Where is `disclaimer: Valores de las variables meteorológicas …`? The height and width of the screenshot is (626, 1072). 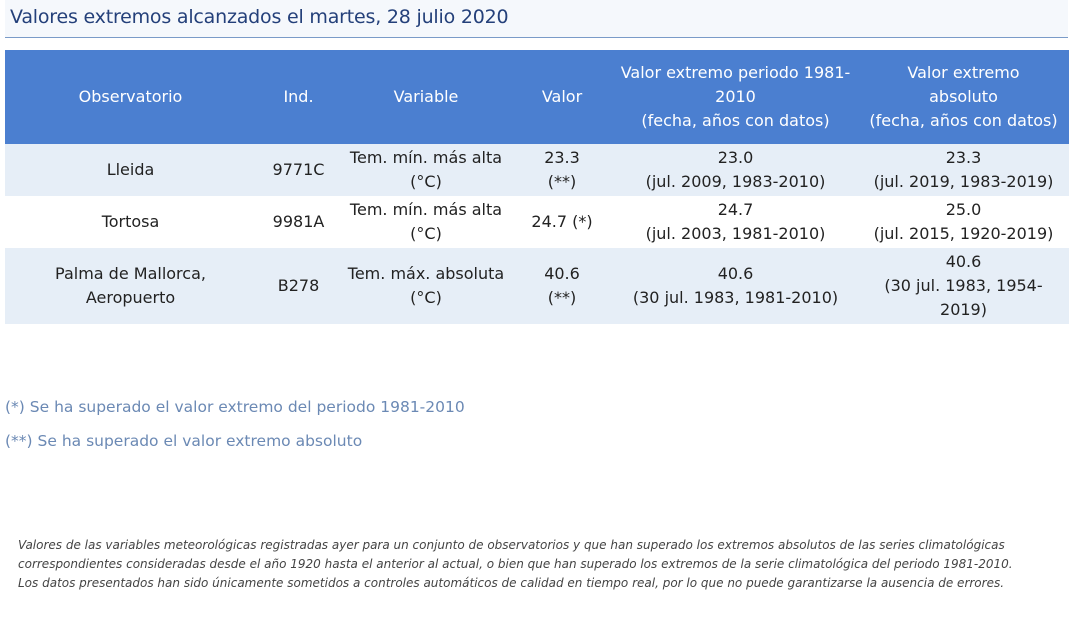
disclaimer: Valores de las variables meteorológicas … is located at coordinates (539, 564).